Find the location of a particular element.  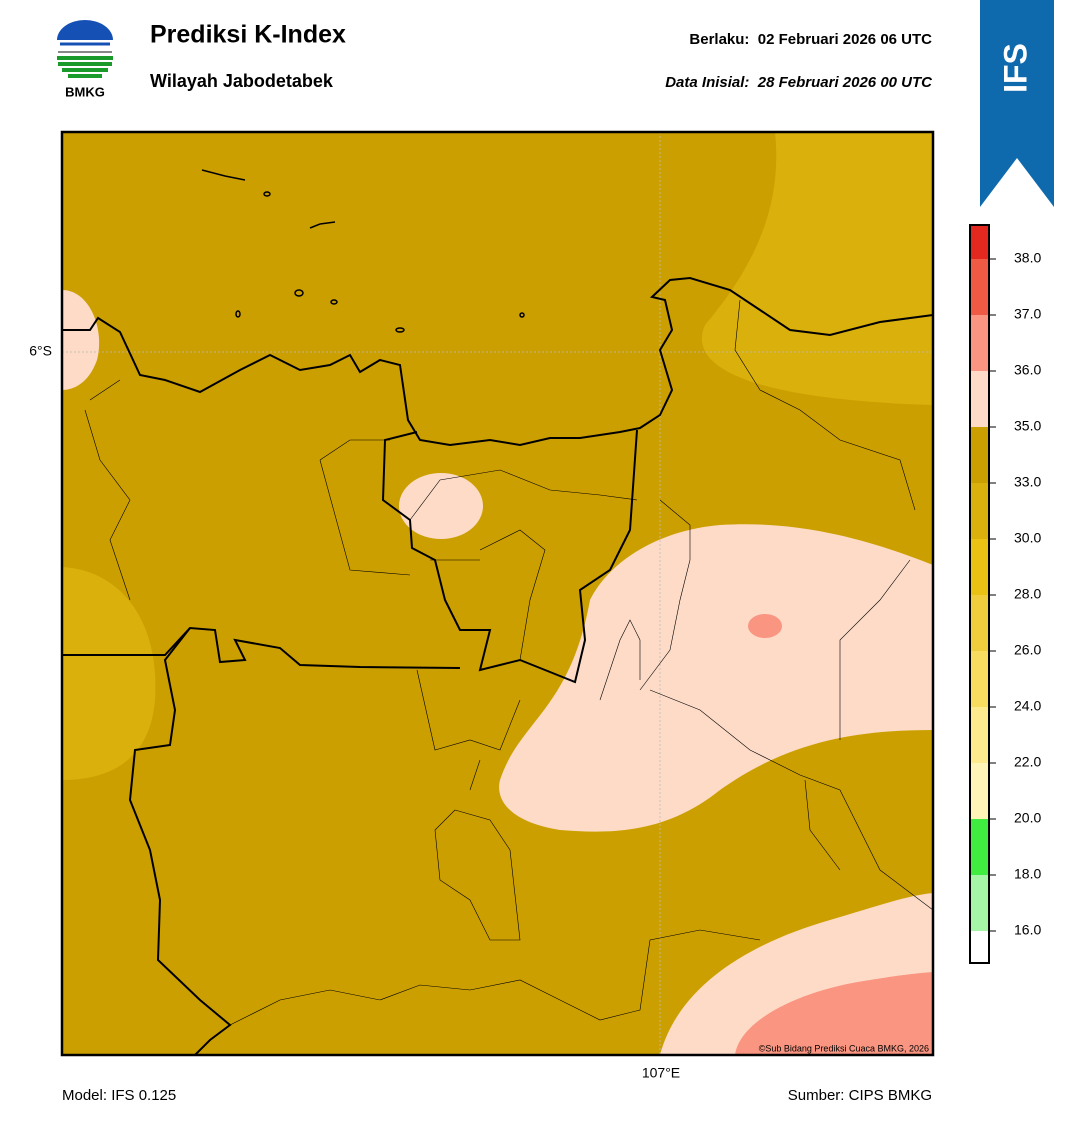

subtitle: Wilayah Jabodetabek is located at coordinates (242, 81).